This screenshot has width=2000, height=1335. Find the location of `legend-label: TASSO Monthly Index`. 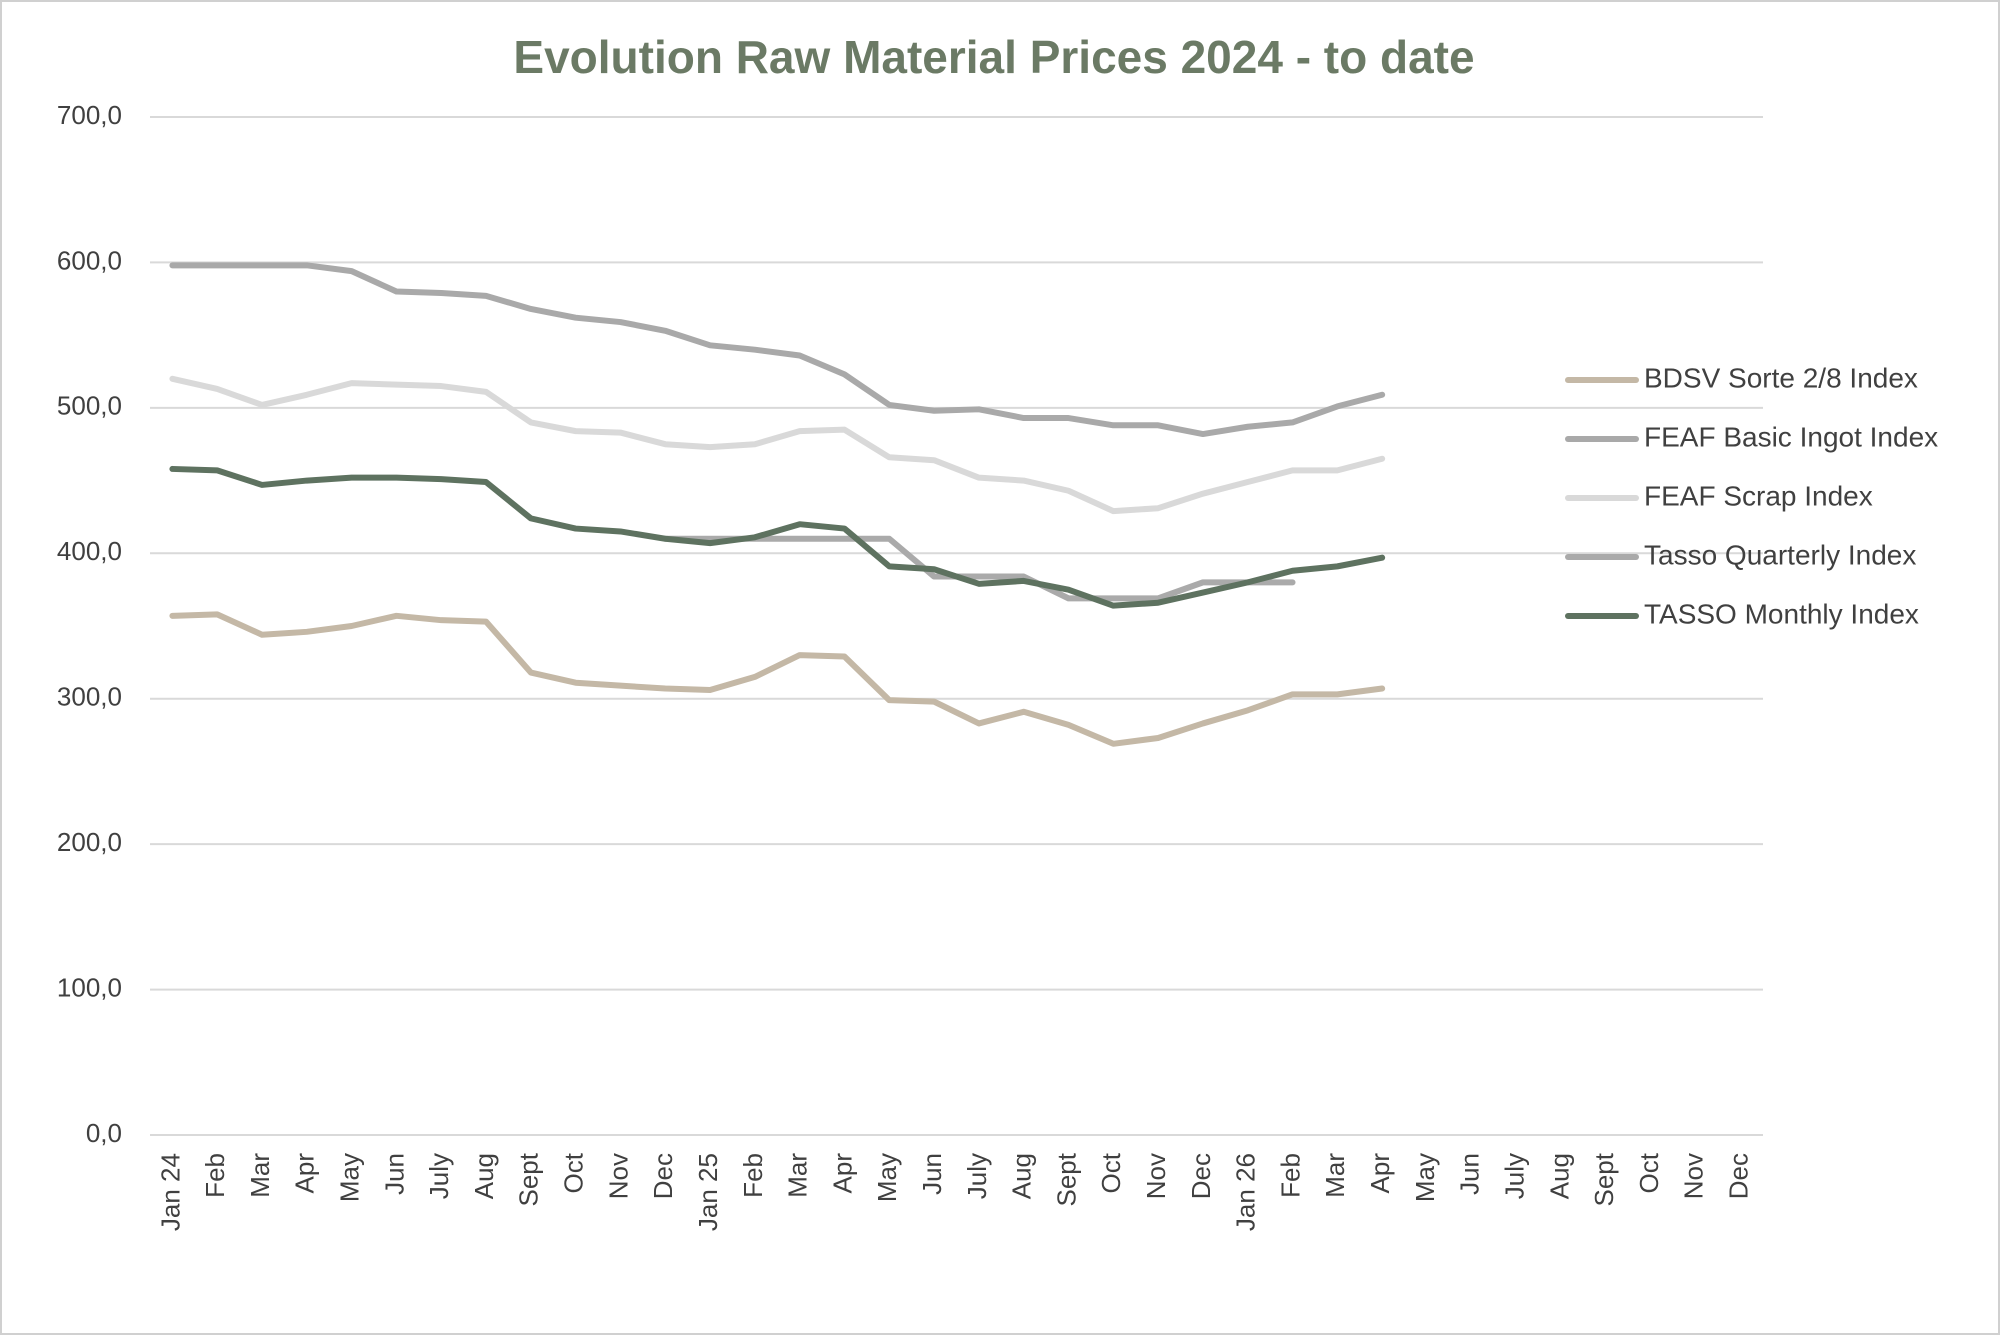

legend-label: TASSO Monthly Index is located at coordinates (1781, 613).